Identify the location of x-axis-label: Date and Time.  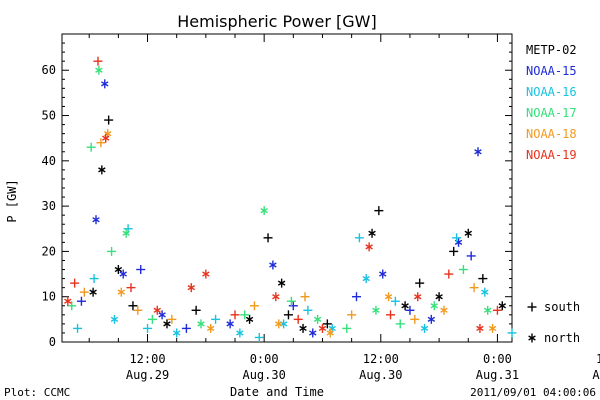
(277, 392).